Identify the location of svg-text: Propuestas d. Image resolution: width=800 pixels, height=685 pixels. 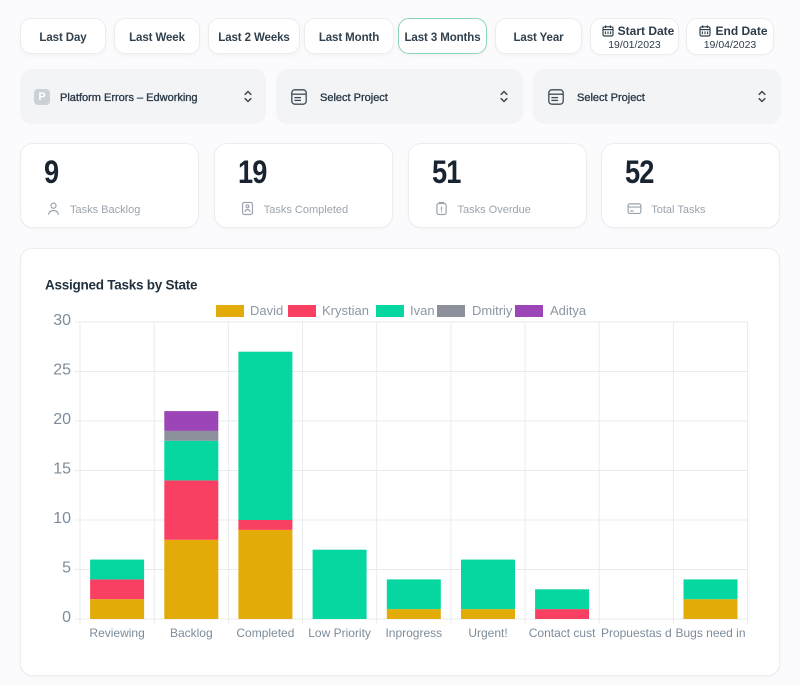
(636, 633).